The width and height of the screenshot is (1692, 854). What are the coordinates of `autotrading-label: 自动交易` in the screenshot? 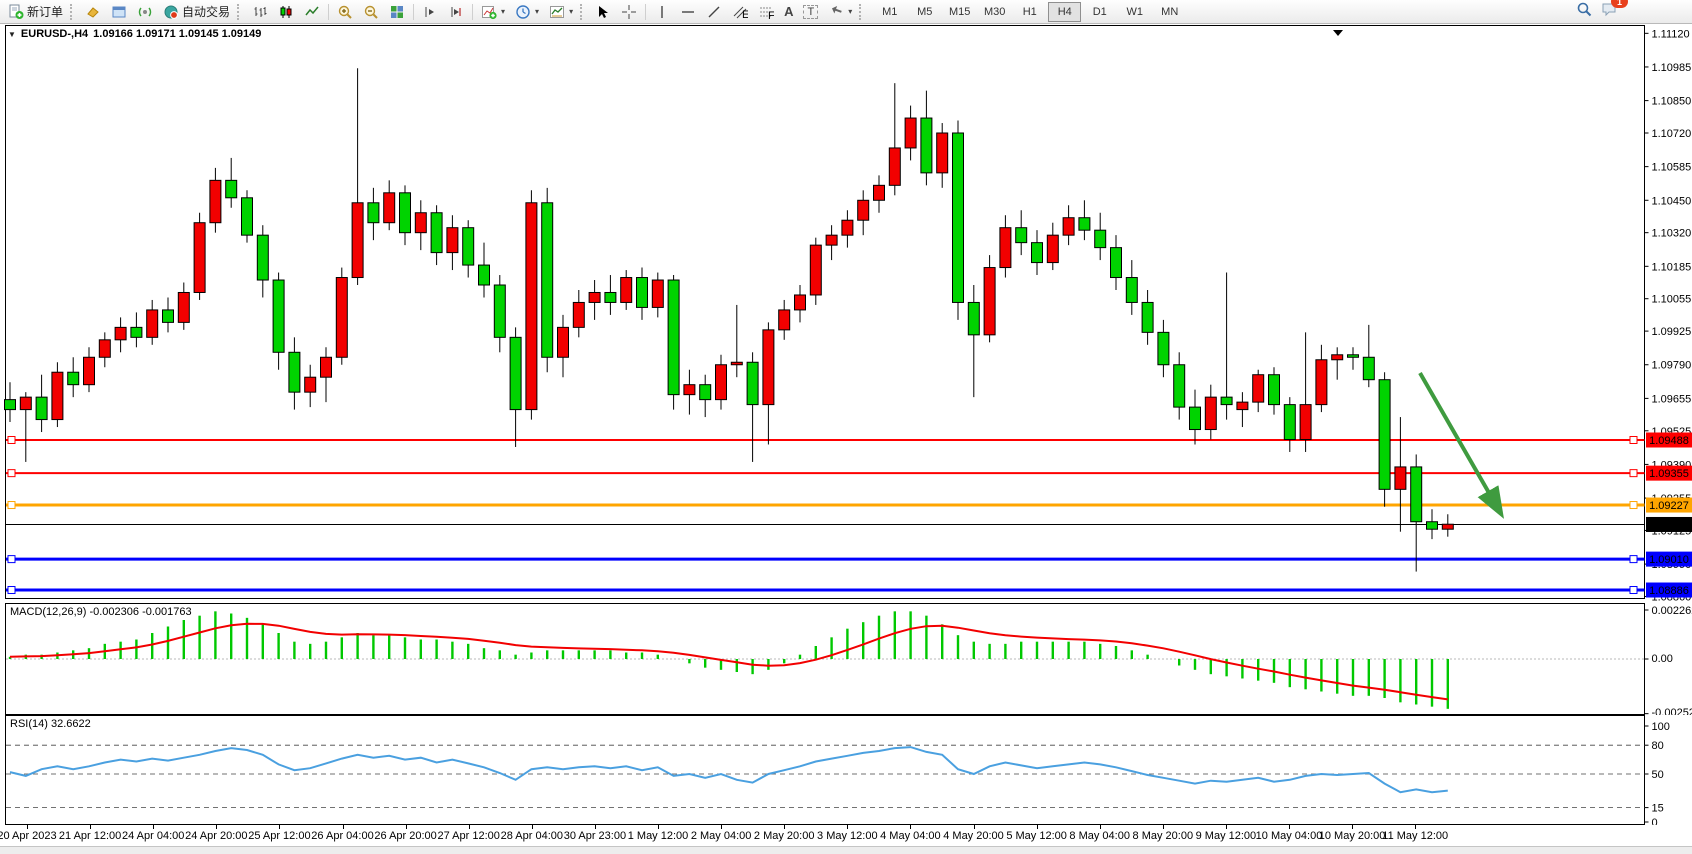 It's located at (206, 12).